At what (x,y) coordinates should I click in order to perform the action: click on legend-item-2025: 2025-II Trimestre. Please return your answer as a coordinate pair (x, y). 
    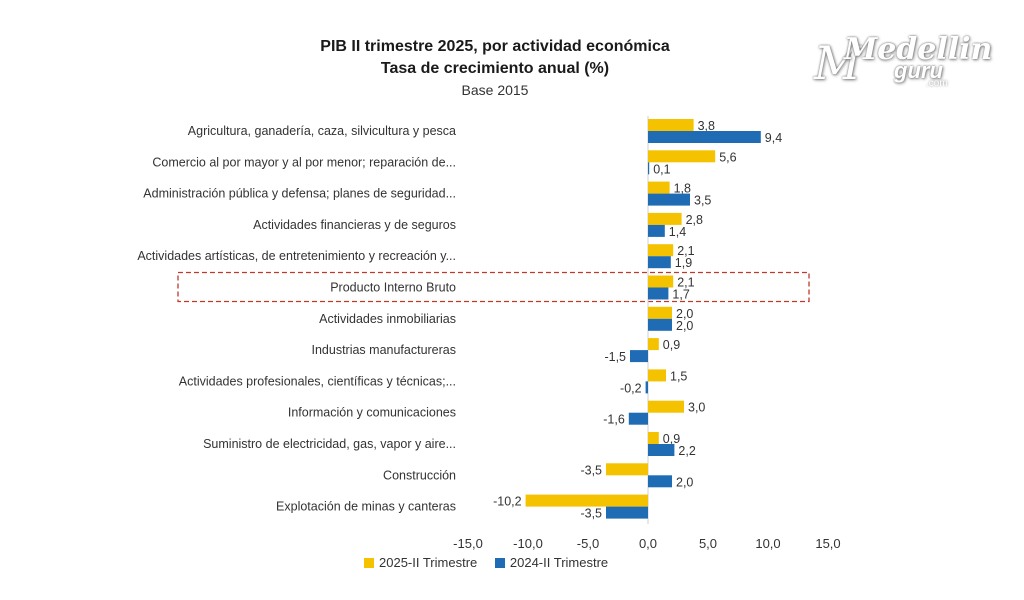
    Looking at the image, I should click on (420, 562).